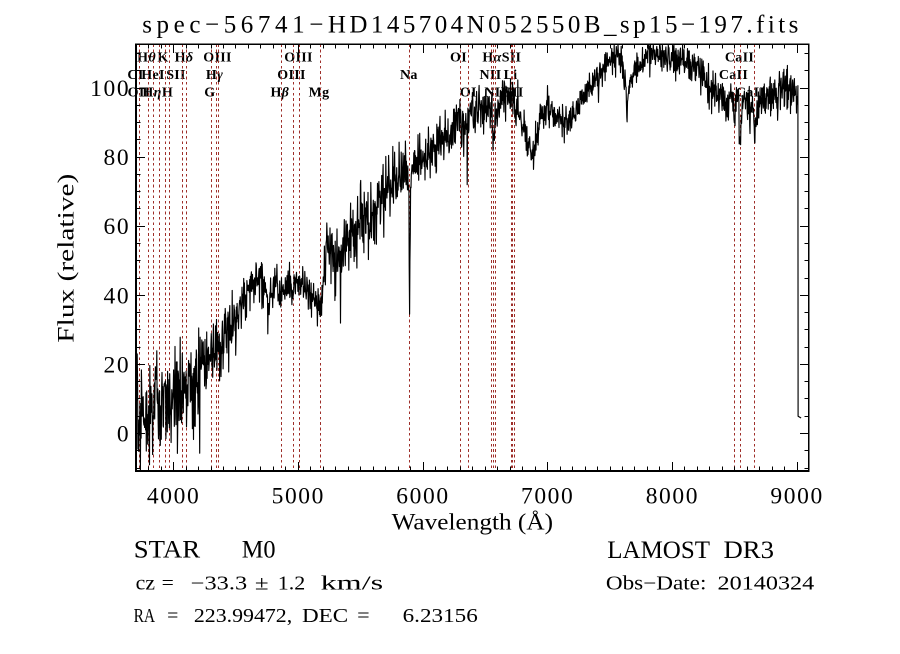 Image resolution: width=900 pixels, height=654 pixels. What do you see at coordinates (167, 549) in the screenshot?
I see `svg-text: STAR` at bounding box center [167, 549].